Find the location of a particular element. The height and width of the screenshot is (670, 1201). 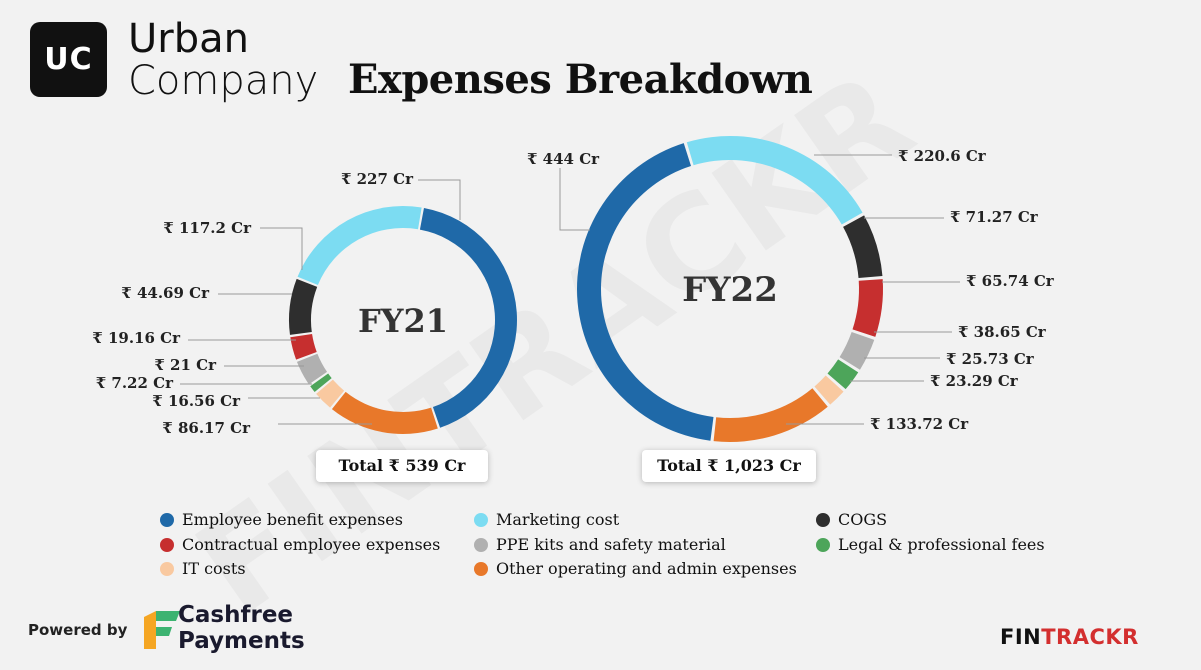

data-label: ₹ 19.16 Cr is located at coordinates (136, 338).